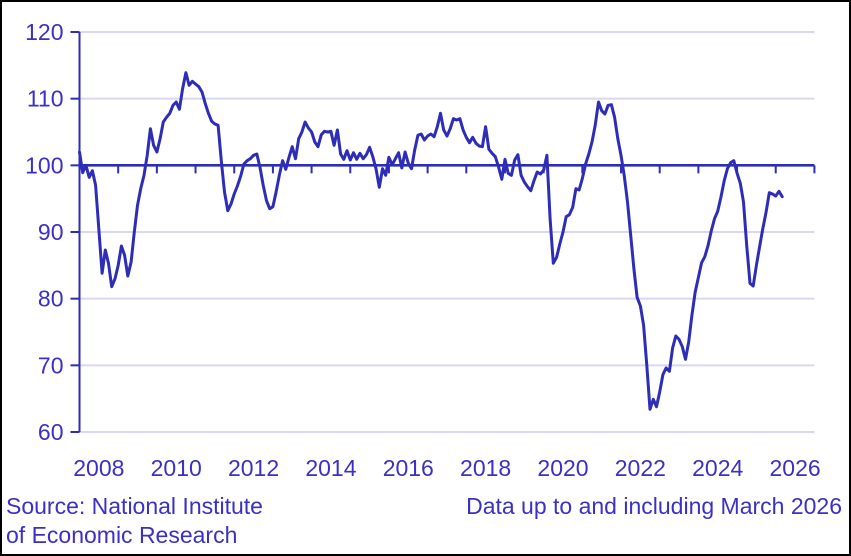 The image size is (851, 556). Describe the element at coordinates (253, 468) in the screenshot. I see `x-label-2012: 2012` at that location.